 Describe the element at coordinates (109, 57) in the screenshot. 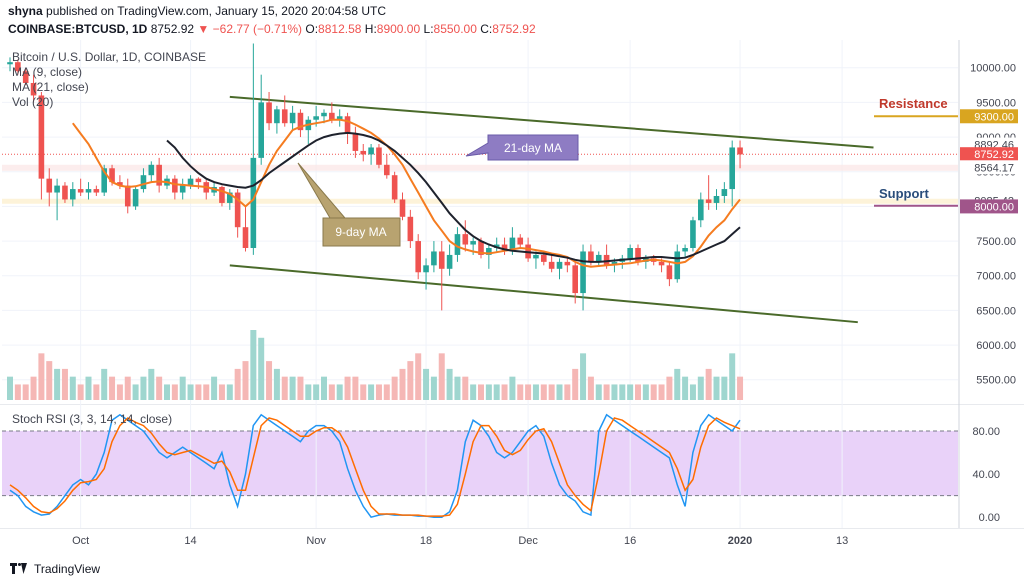

I see `legend-title: Bitcoin / U.S. Dollar, 1D, COINBASE` at that location.